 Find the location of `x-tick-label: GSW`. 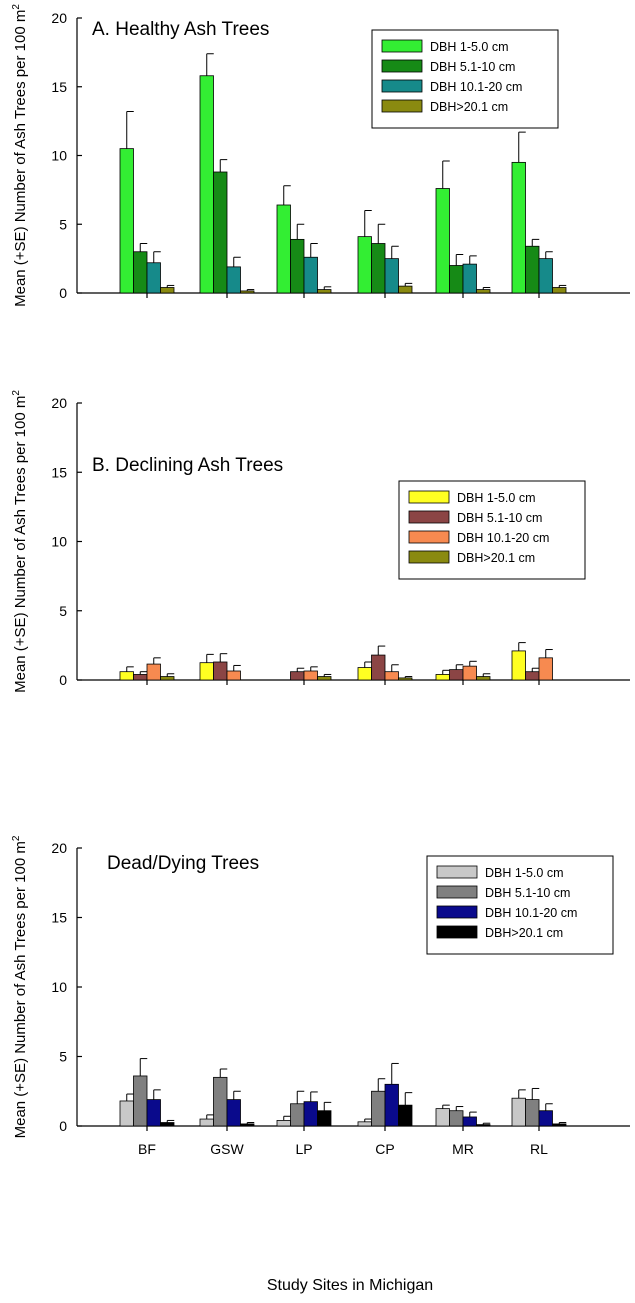

x-tick-label: GSW is located at coordinates (227, 1149).